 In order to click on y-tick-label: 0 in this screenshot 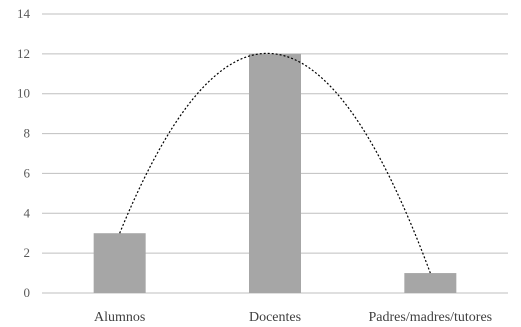, I will do `click(27, 292)`.